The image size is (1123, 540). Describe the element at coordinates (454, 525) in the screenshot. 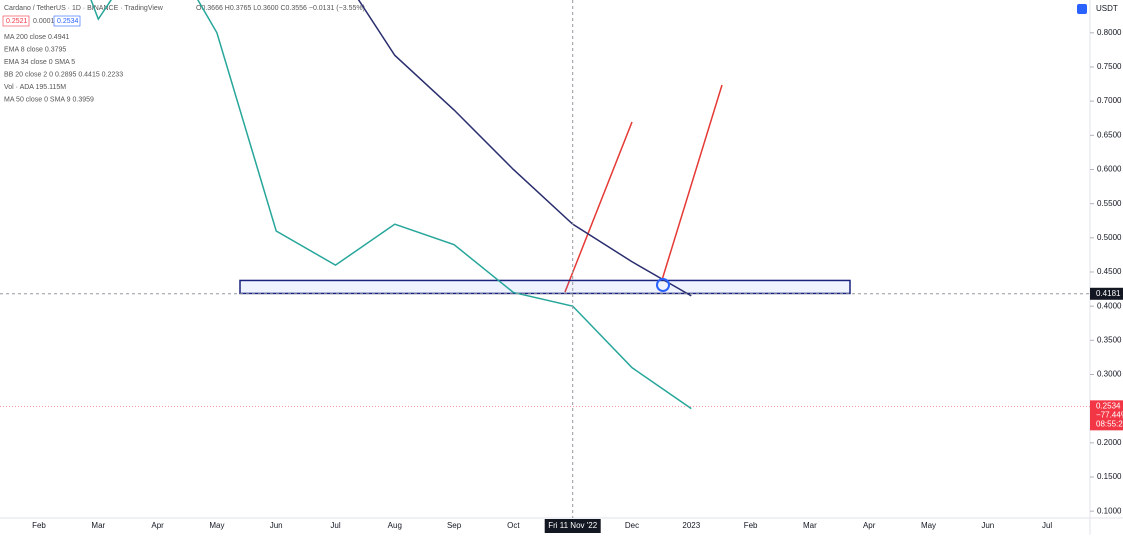

I see `x-tick-label: Sep` at that location.